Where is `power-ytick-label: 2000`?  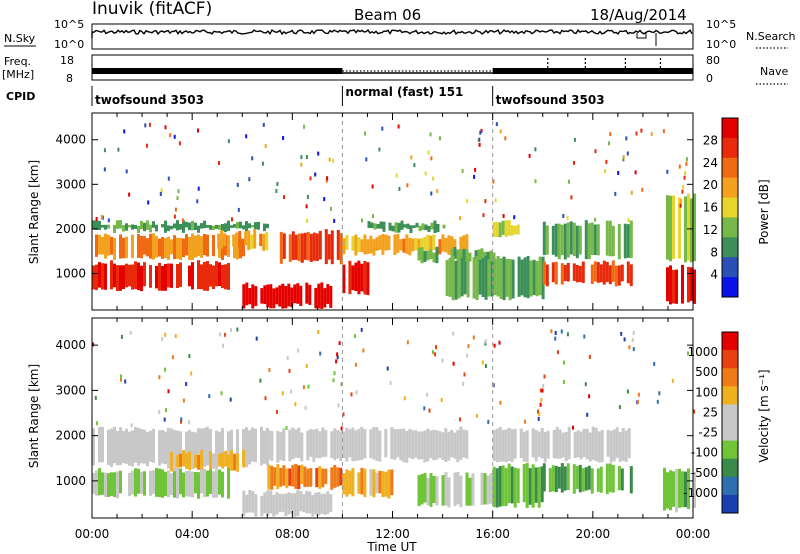
power-ytick-label: 2000 is located at coordinates (70, 229).